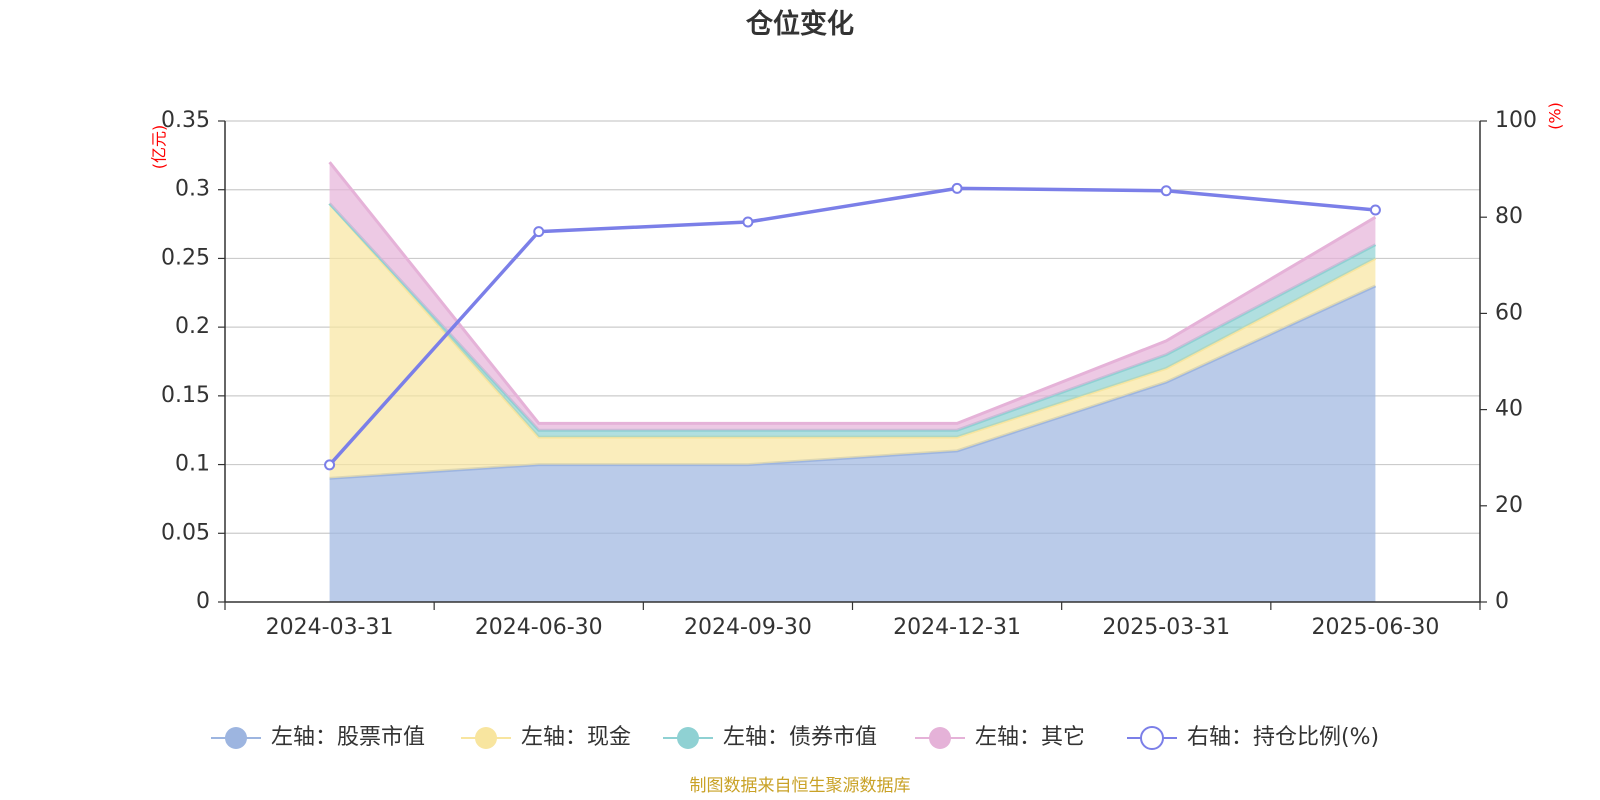  Describe the element at coordinates (1516, 120) in the screenshot. I see `right-tick-label: 100` at that location.